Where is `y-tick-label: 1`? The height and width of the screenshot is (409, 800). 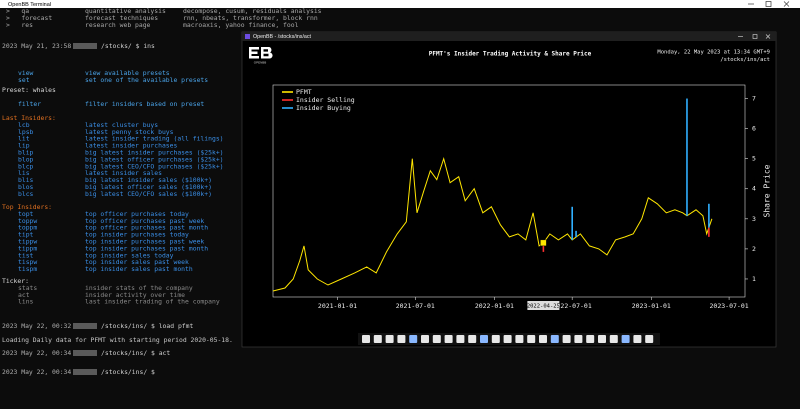 y-tick-label: 1 is located at coordinates (754, 279).